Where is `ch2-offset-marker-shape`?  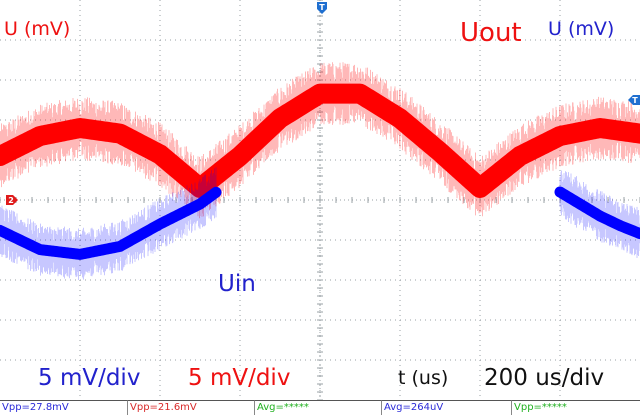 ch2-offset-marker-shape is located at coordinates (12, 200).